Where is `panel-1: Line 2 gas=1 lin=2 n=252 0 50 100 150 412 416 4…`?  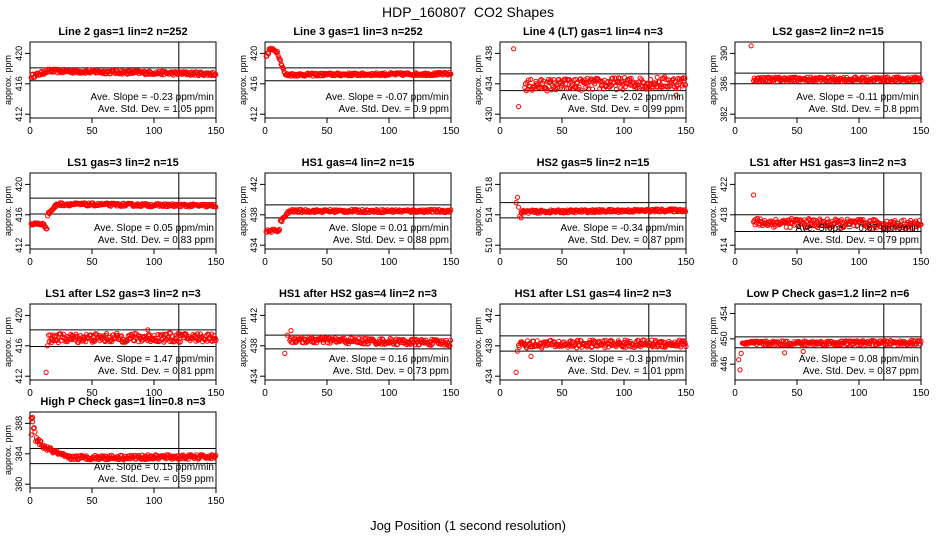
panel-1: Line 2 gas=1 lin=2 n=252 0 50 100 150 412 416 4… is located at coordinates (114, 81).